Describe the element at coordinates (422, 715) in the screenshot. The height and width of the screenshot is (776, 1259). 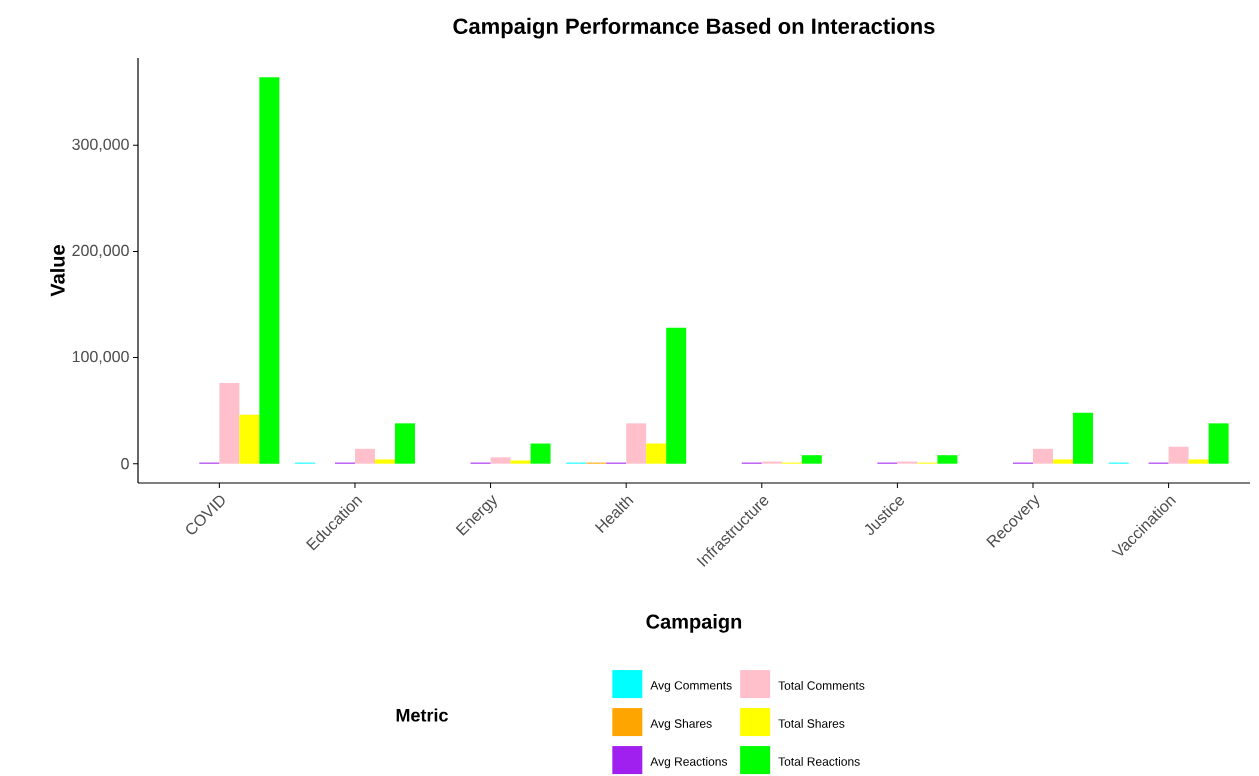
I see `legend-title: Metric` at that location.